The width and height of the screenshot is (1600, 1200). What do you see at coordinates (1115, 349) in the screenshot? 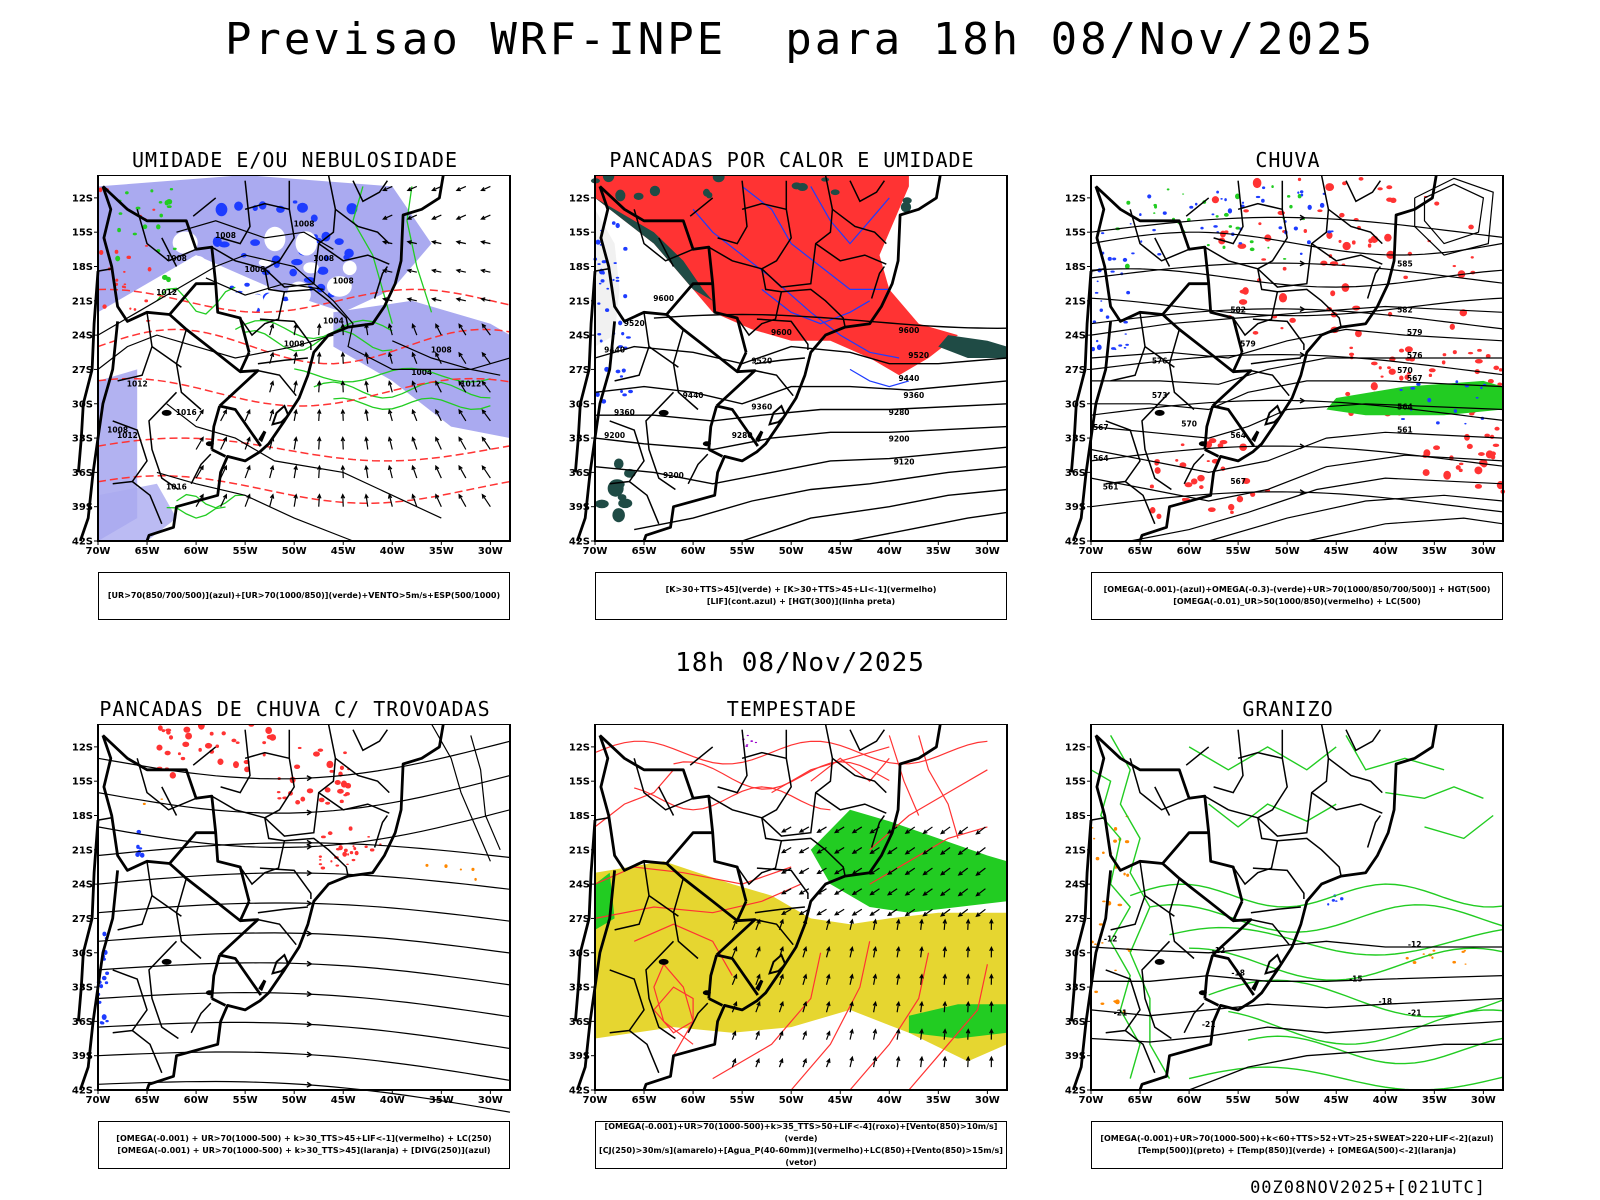
I see `rain-blue-andes-cell` at bounding box center [1115, 349].